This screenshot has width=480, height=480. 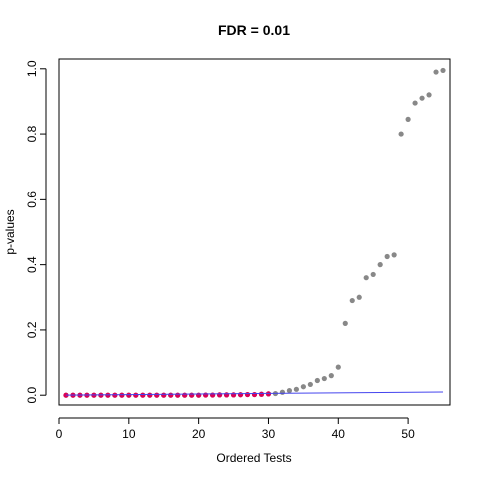 I want to click on y-tick-label: 0.8, so click(x=32, y=133).